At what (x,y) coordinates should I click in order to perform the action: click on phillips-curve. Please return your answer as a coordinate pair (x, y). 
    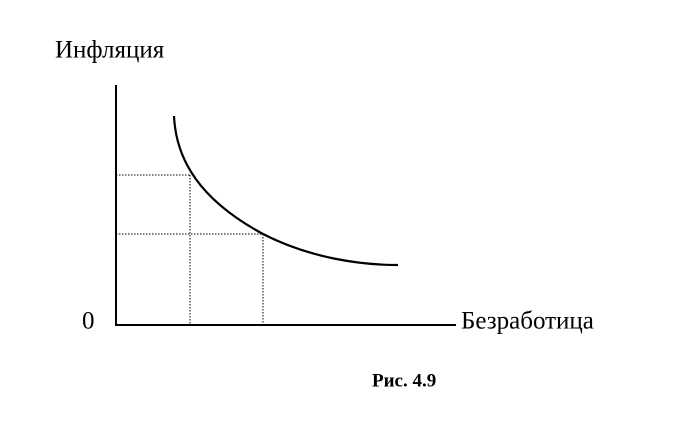
    Looking at the image, I should click on (285, 191).